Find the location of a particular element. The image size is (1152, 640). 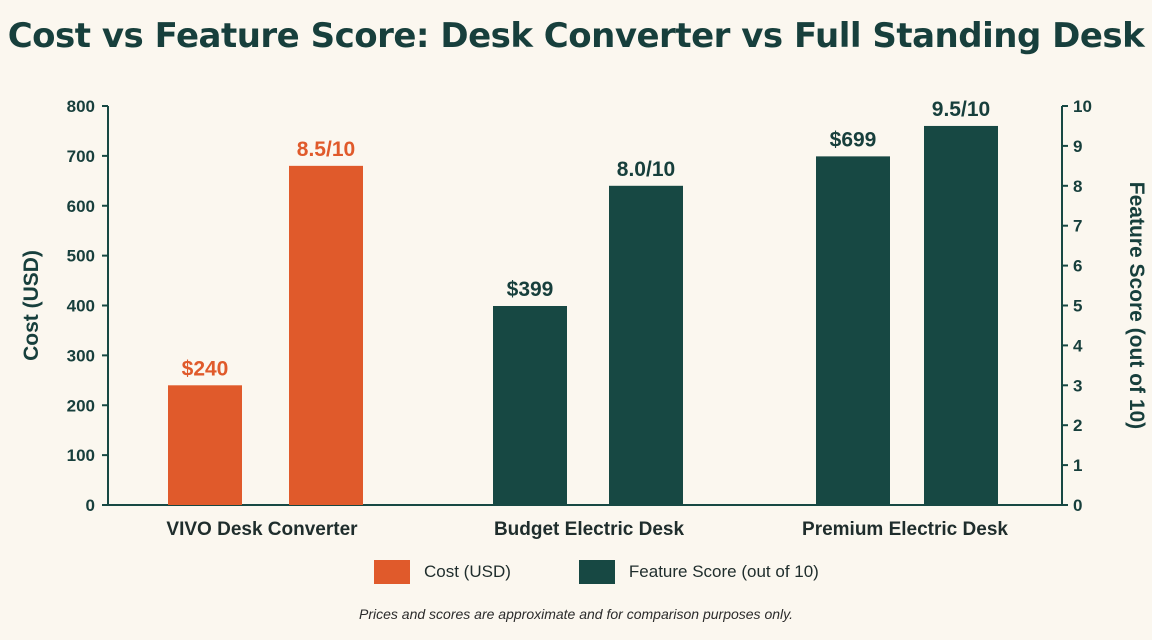

y-tick-label-left: 300 is located at coordinates (81, 355).